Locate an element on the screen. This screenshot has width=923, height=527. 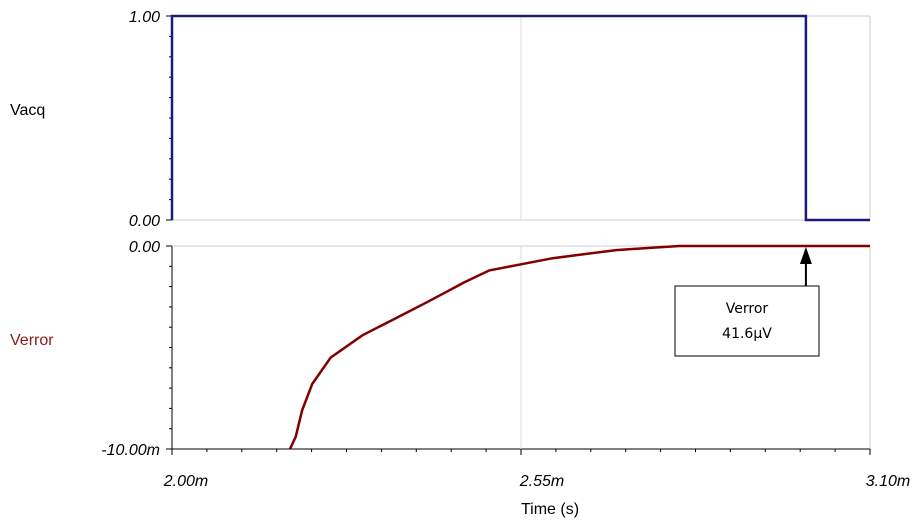
vacq-series-label: Vacq is located at coordinates (27, 110).